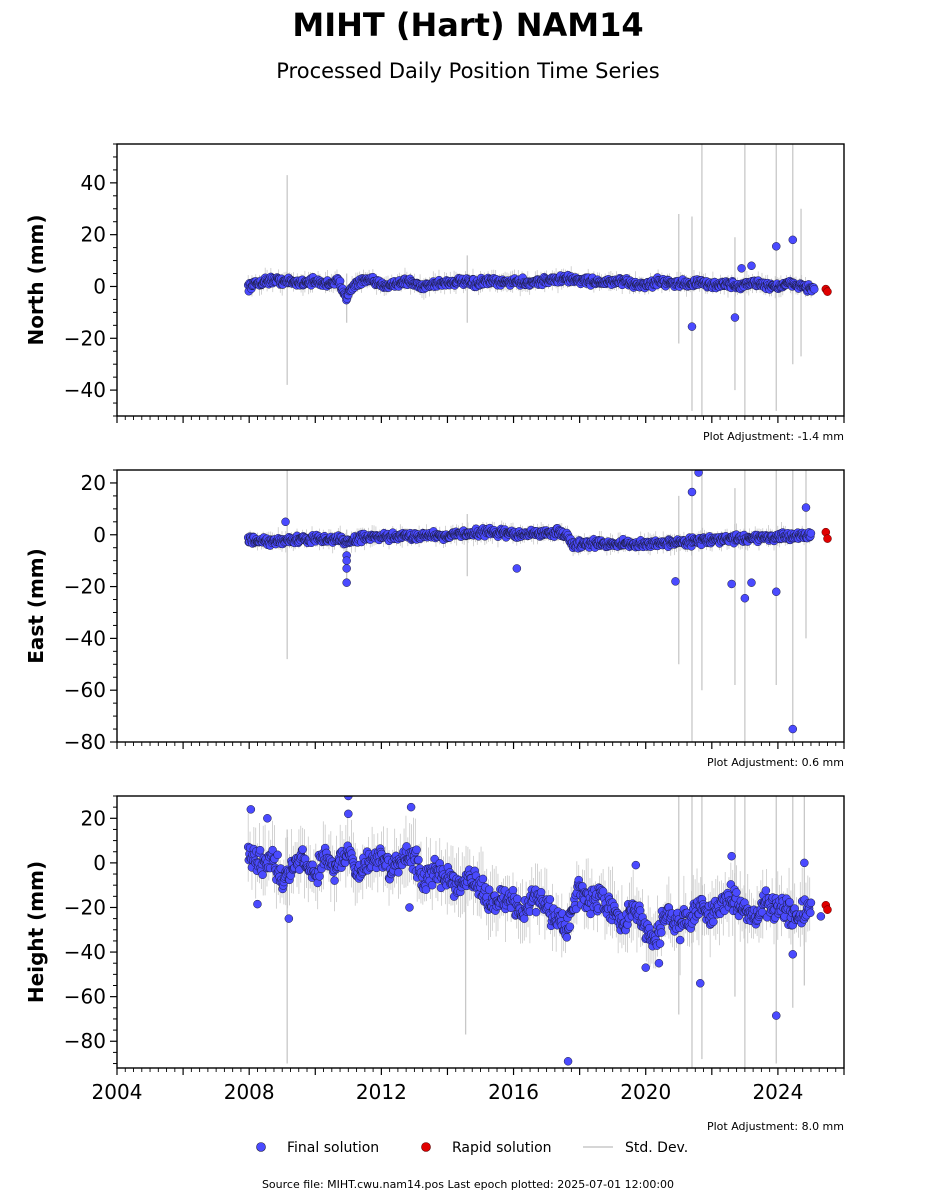 Image resolution: width=937 pixels, height=1200 pixels. What do you see at coordinates (249, 1092) in the screenshot?
I see `x-tick-label: 2008` at bounding box center [249, 1092].